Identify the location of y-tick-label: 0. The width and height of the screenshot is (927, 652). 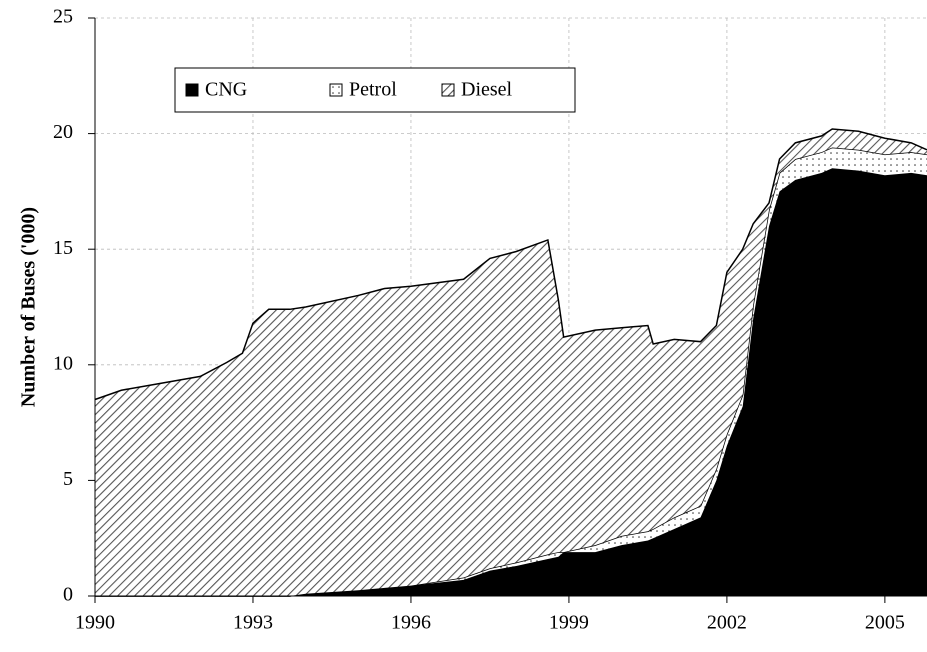
(68, 595).